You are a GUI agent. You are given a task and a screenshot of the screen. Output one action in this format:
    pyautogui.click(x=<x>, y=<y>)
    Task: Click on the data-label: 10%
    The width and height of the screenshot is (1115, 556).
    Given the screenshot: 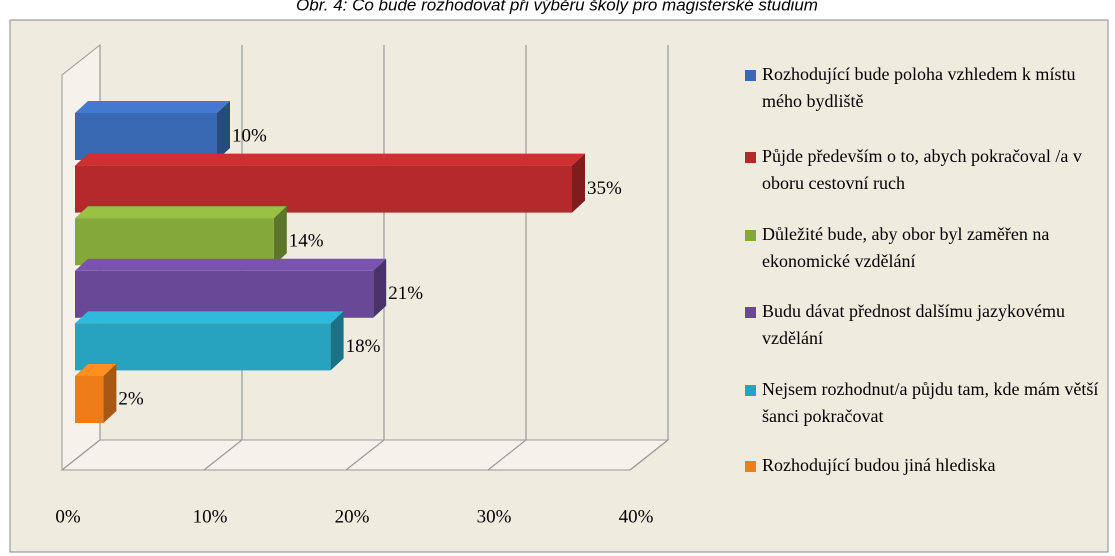 What is the action you would take?
    pyautogui.click(x=249, y=135)
    